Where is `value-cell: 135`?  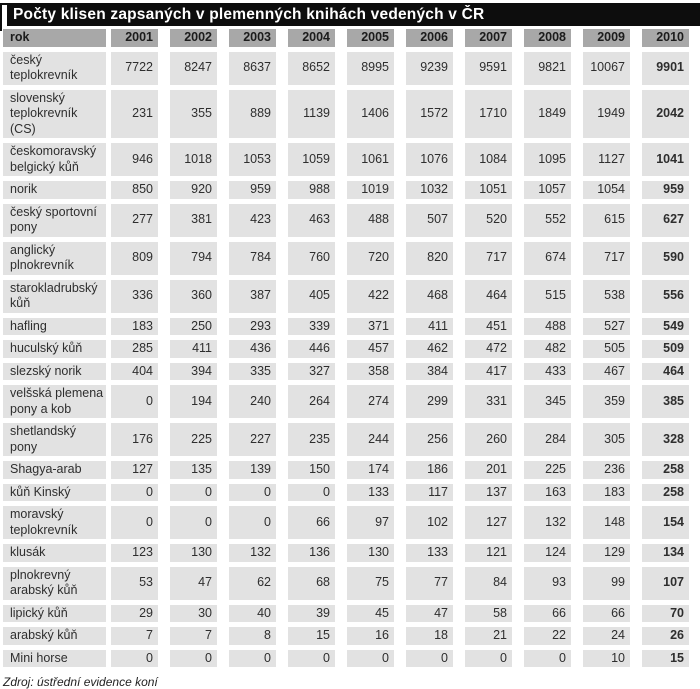
value-cell: 135 is located at coordinates (199, 472).